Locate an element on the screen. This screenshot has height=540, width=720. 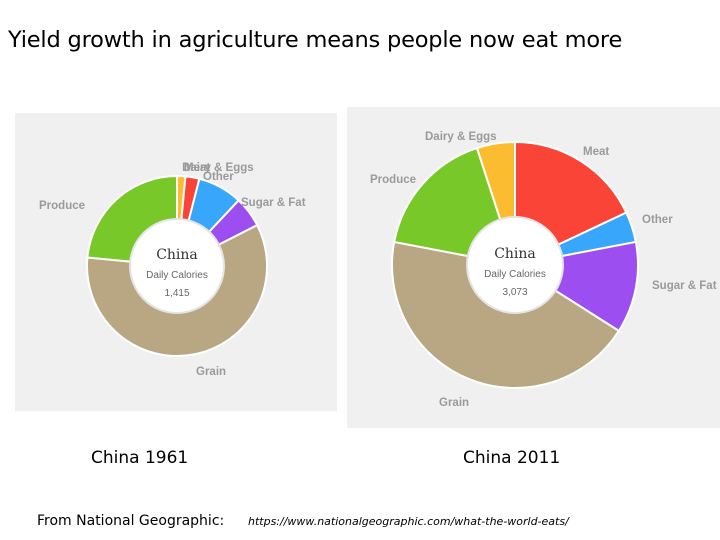
slice-grain is located at coordinates (506, 314).